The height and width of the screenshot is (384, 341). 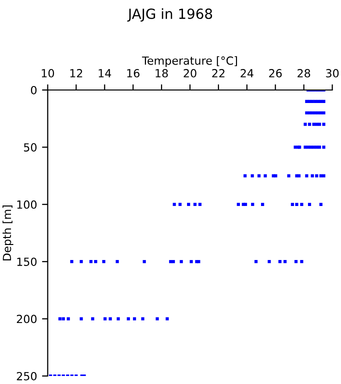 I want to click on y-tick-label: 200, so click(x=26, y=319).